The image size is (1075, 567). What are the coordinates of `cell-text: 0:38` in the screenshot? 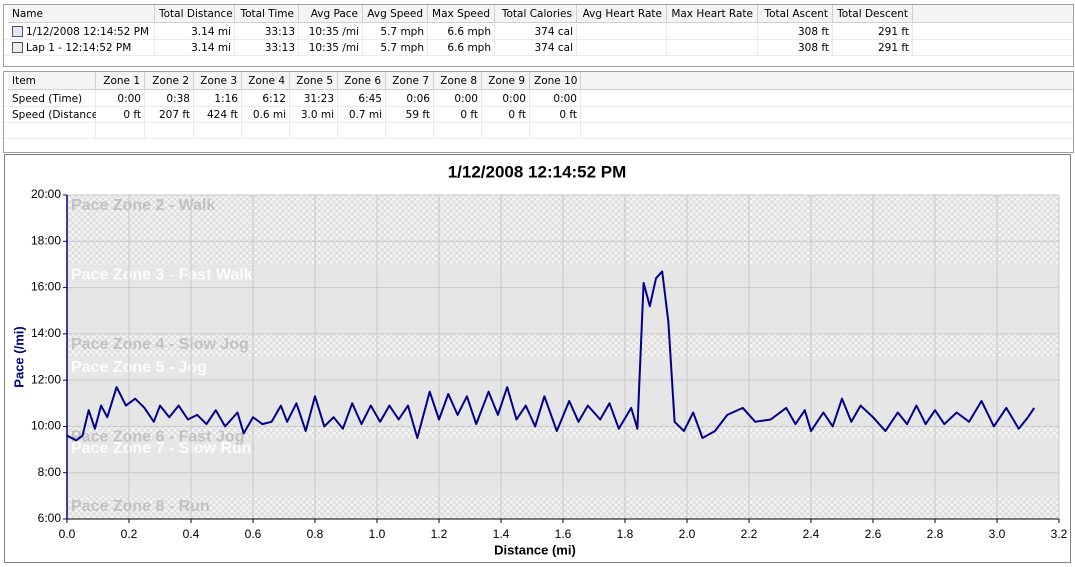 It's located at (178, 99).